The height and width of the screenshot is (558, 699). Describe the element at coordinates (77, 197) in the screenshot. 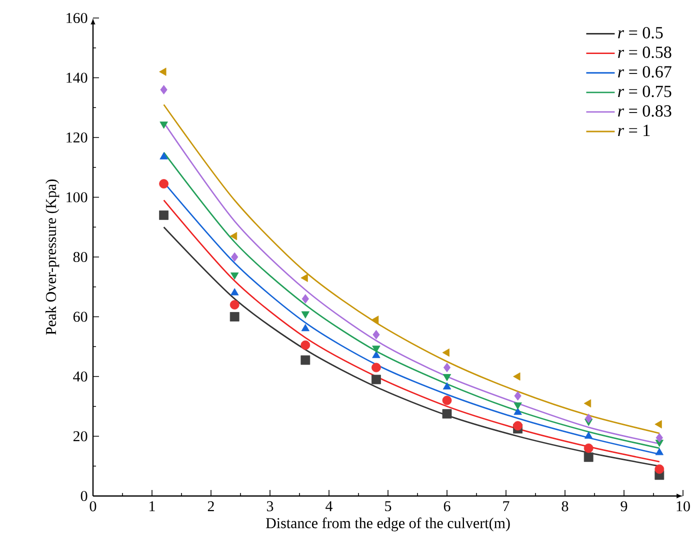

I see `y-tick-label: 100` at that location.